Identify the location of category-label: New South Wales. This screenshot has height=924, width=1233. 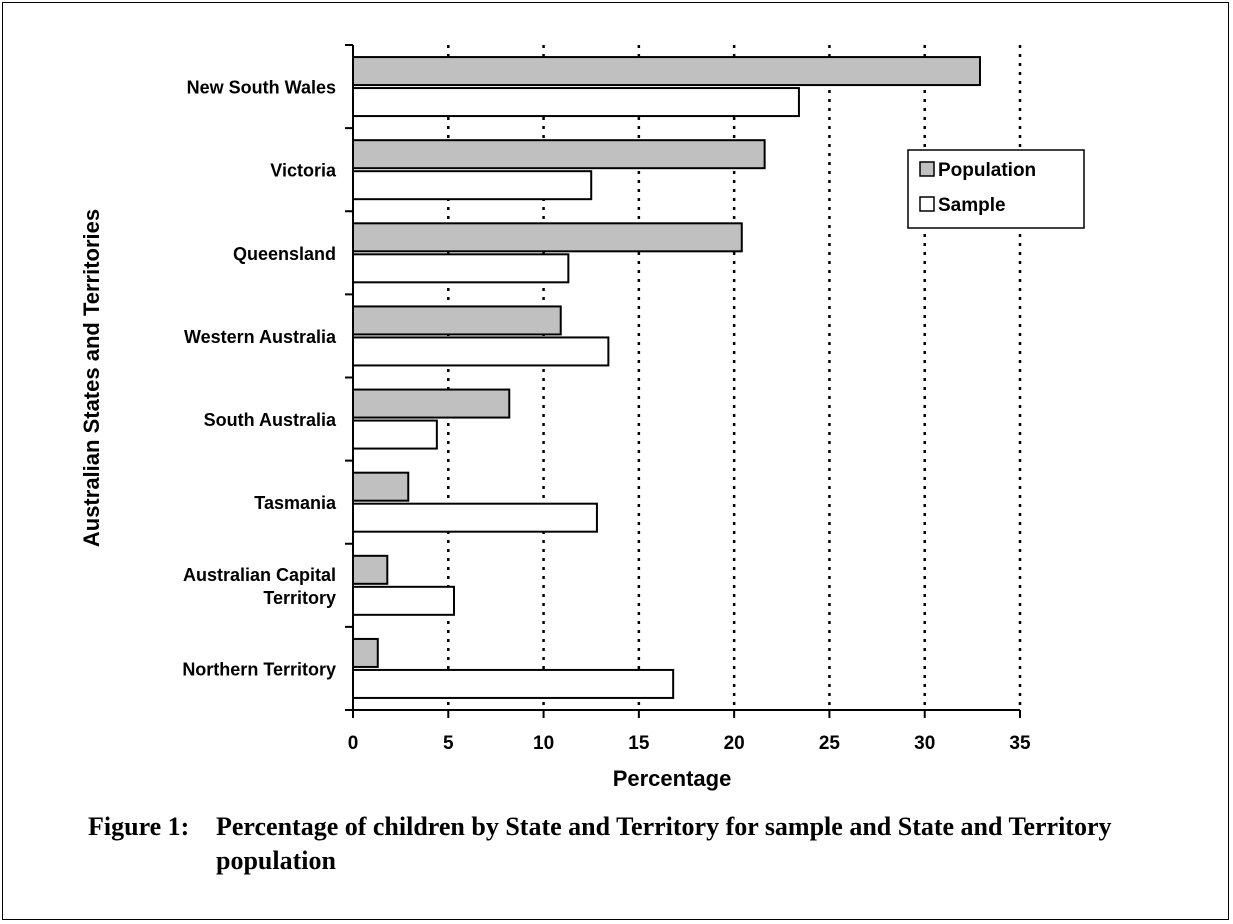
(261, 88).